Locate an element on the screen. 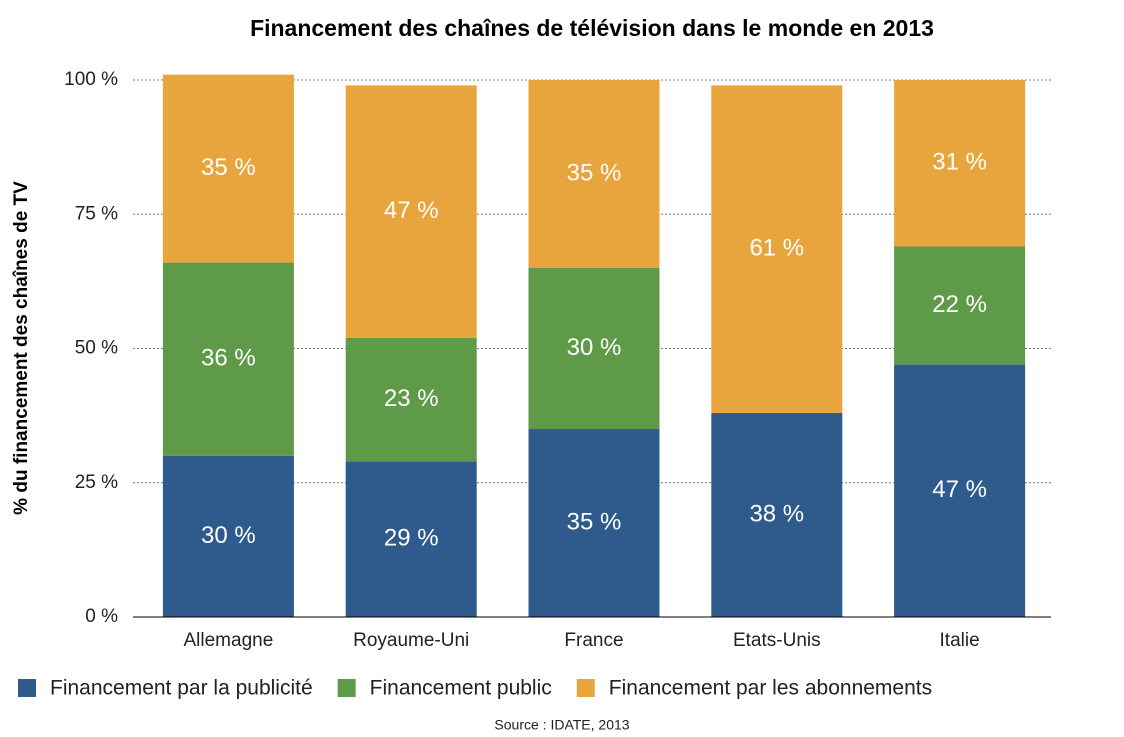  data-label: 29 % is located at coordinates (411, 537).